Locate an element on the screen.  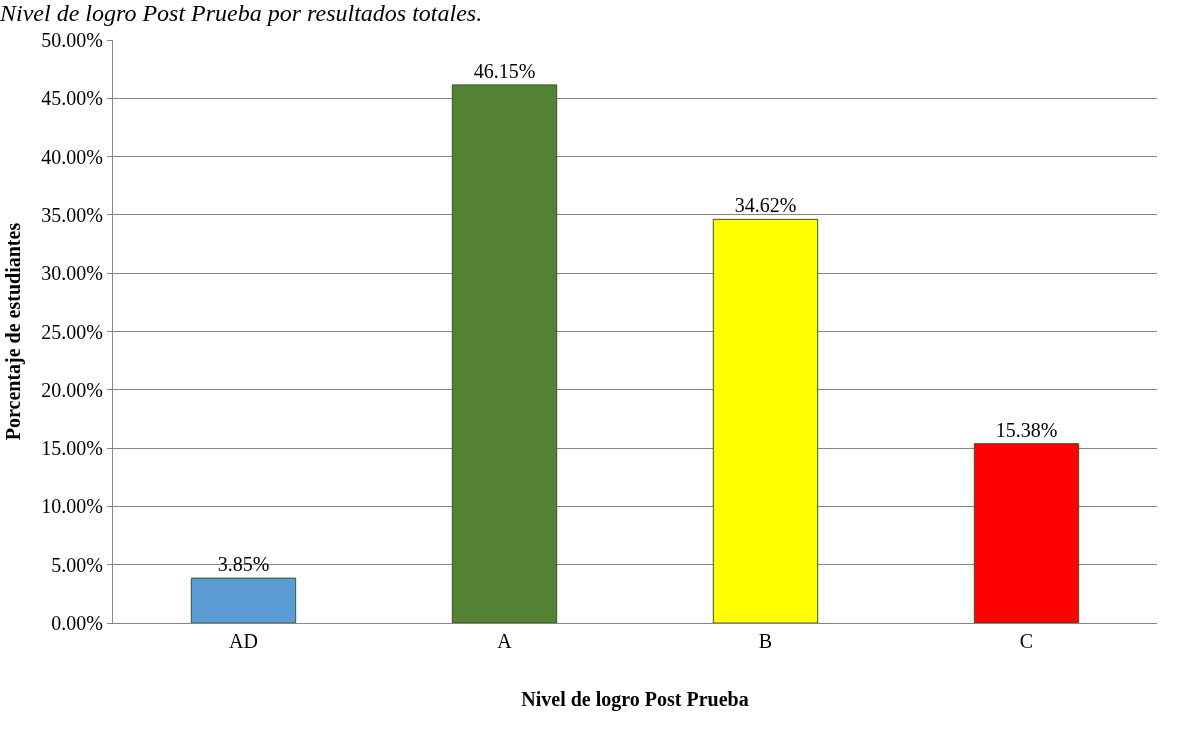
y-tick-label: 0.00% is located at coordinates (77, 623).